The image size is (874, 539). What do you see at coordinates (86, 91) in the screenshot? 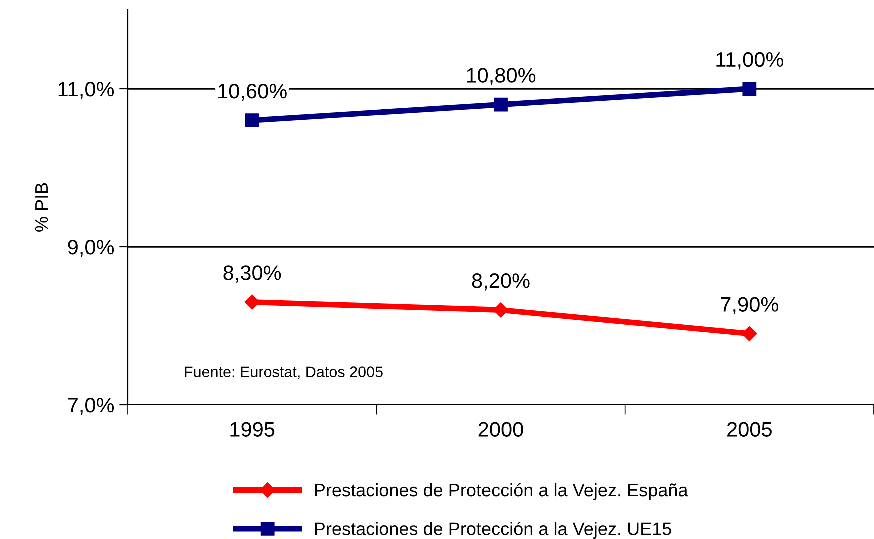
I see `y-tick-label: 11,0%` at bounding box center [86, 91].